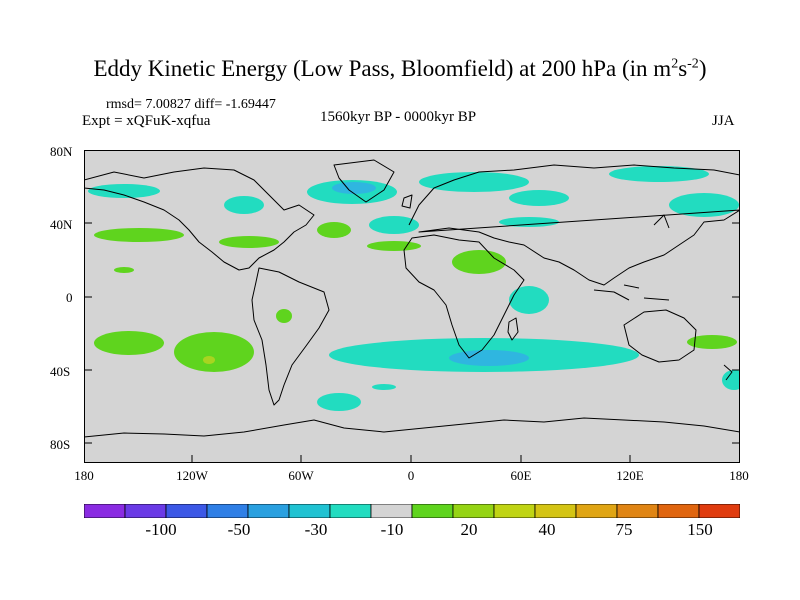 The width and height of the screenshot is (800, 600). Describe the element at coordinates (209, 360) in the screenshot. I see `yellowgreen-anomaly-regions` at that location.